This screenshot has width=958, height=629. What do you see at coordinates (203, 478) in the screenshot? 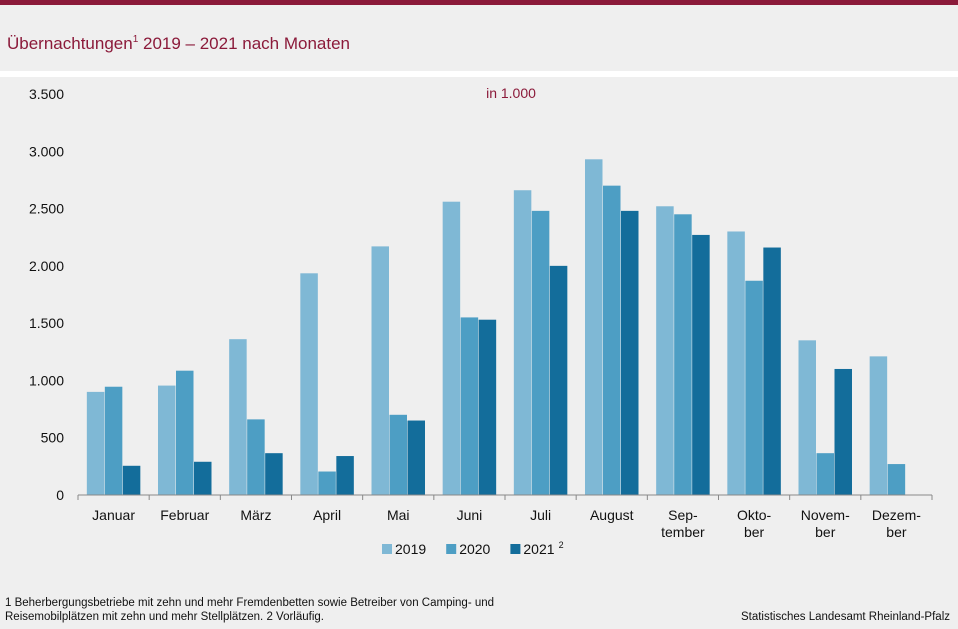
I see `bar-2021-februar` at bounding box center [203, 478].